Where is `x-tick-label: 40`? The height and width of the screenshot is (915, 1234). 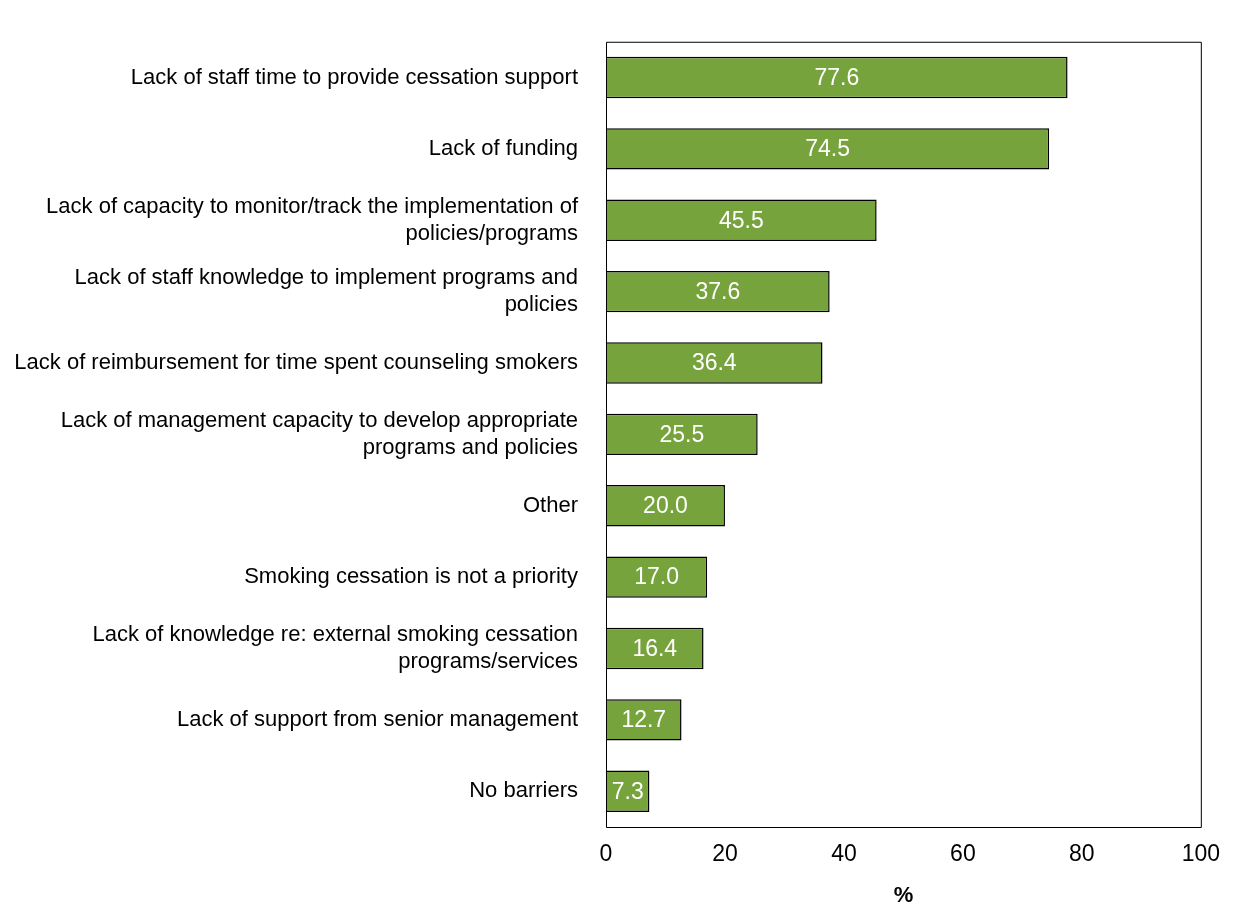
x-tick-label: 40 is located at coordinates (844, 853).